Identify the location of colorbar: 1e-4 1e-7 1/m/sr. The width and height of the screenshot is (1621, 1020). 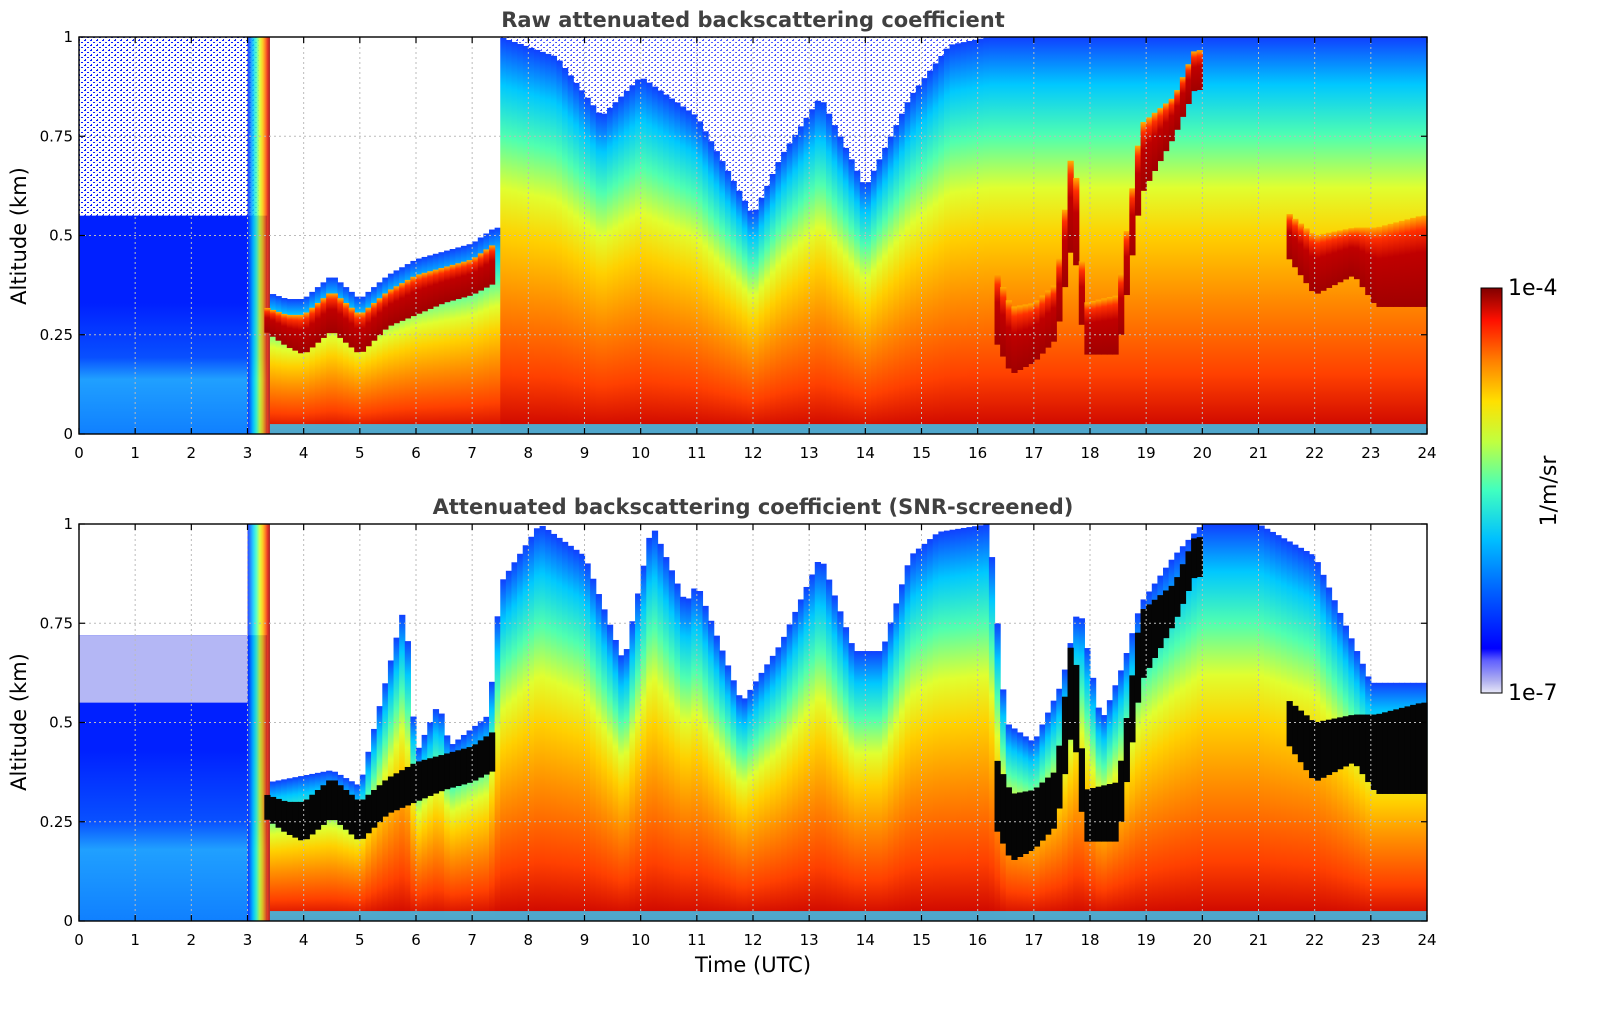
(1521, 491).